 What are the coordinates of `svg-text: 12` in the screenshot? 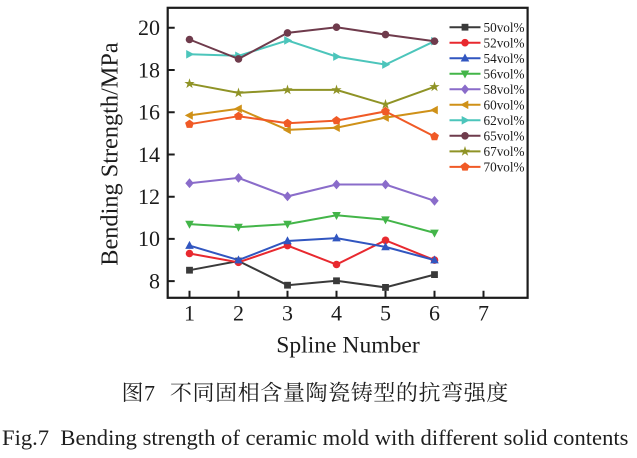 It's located at (149, 196).